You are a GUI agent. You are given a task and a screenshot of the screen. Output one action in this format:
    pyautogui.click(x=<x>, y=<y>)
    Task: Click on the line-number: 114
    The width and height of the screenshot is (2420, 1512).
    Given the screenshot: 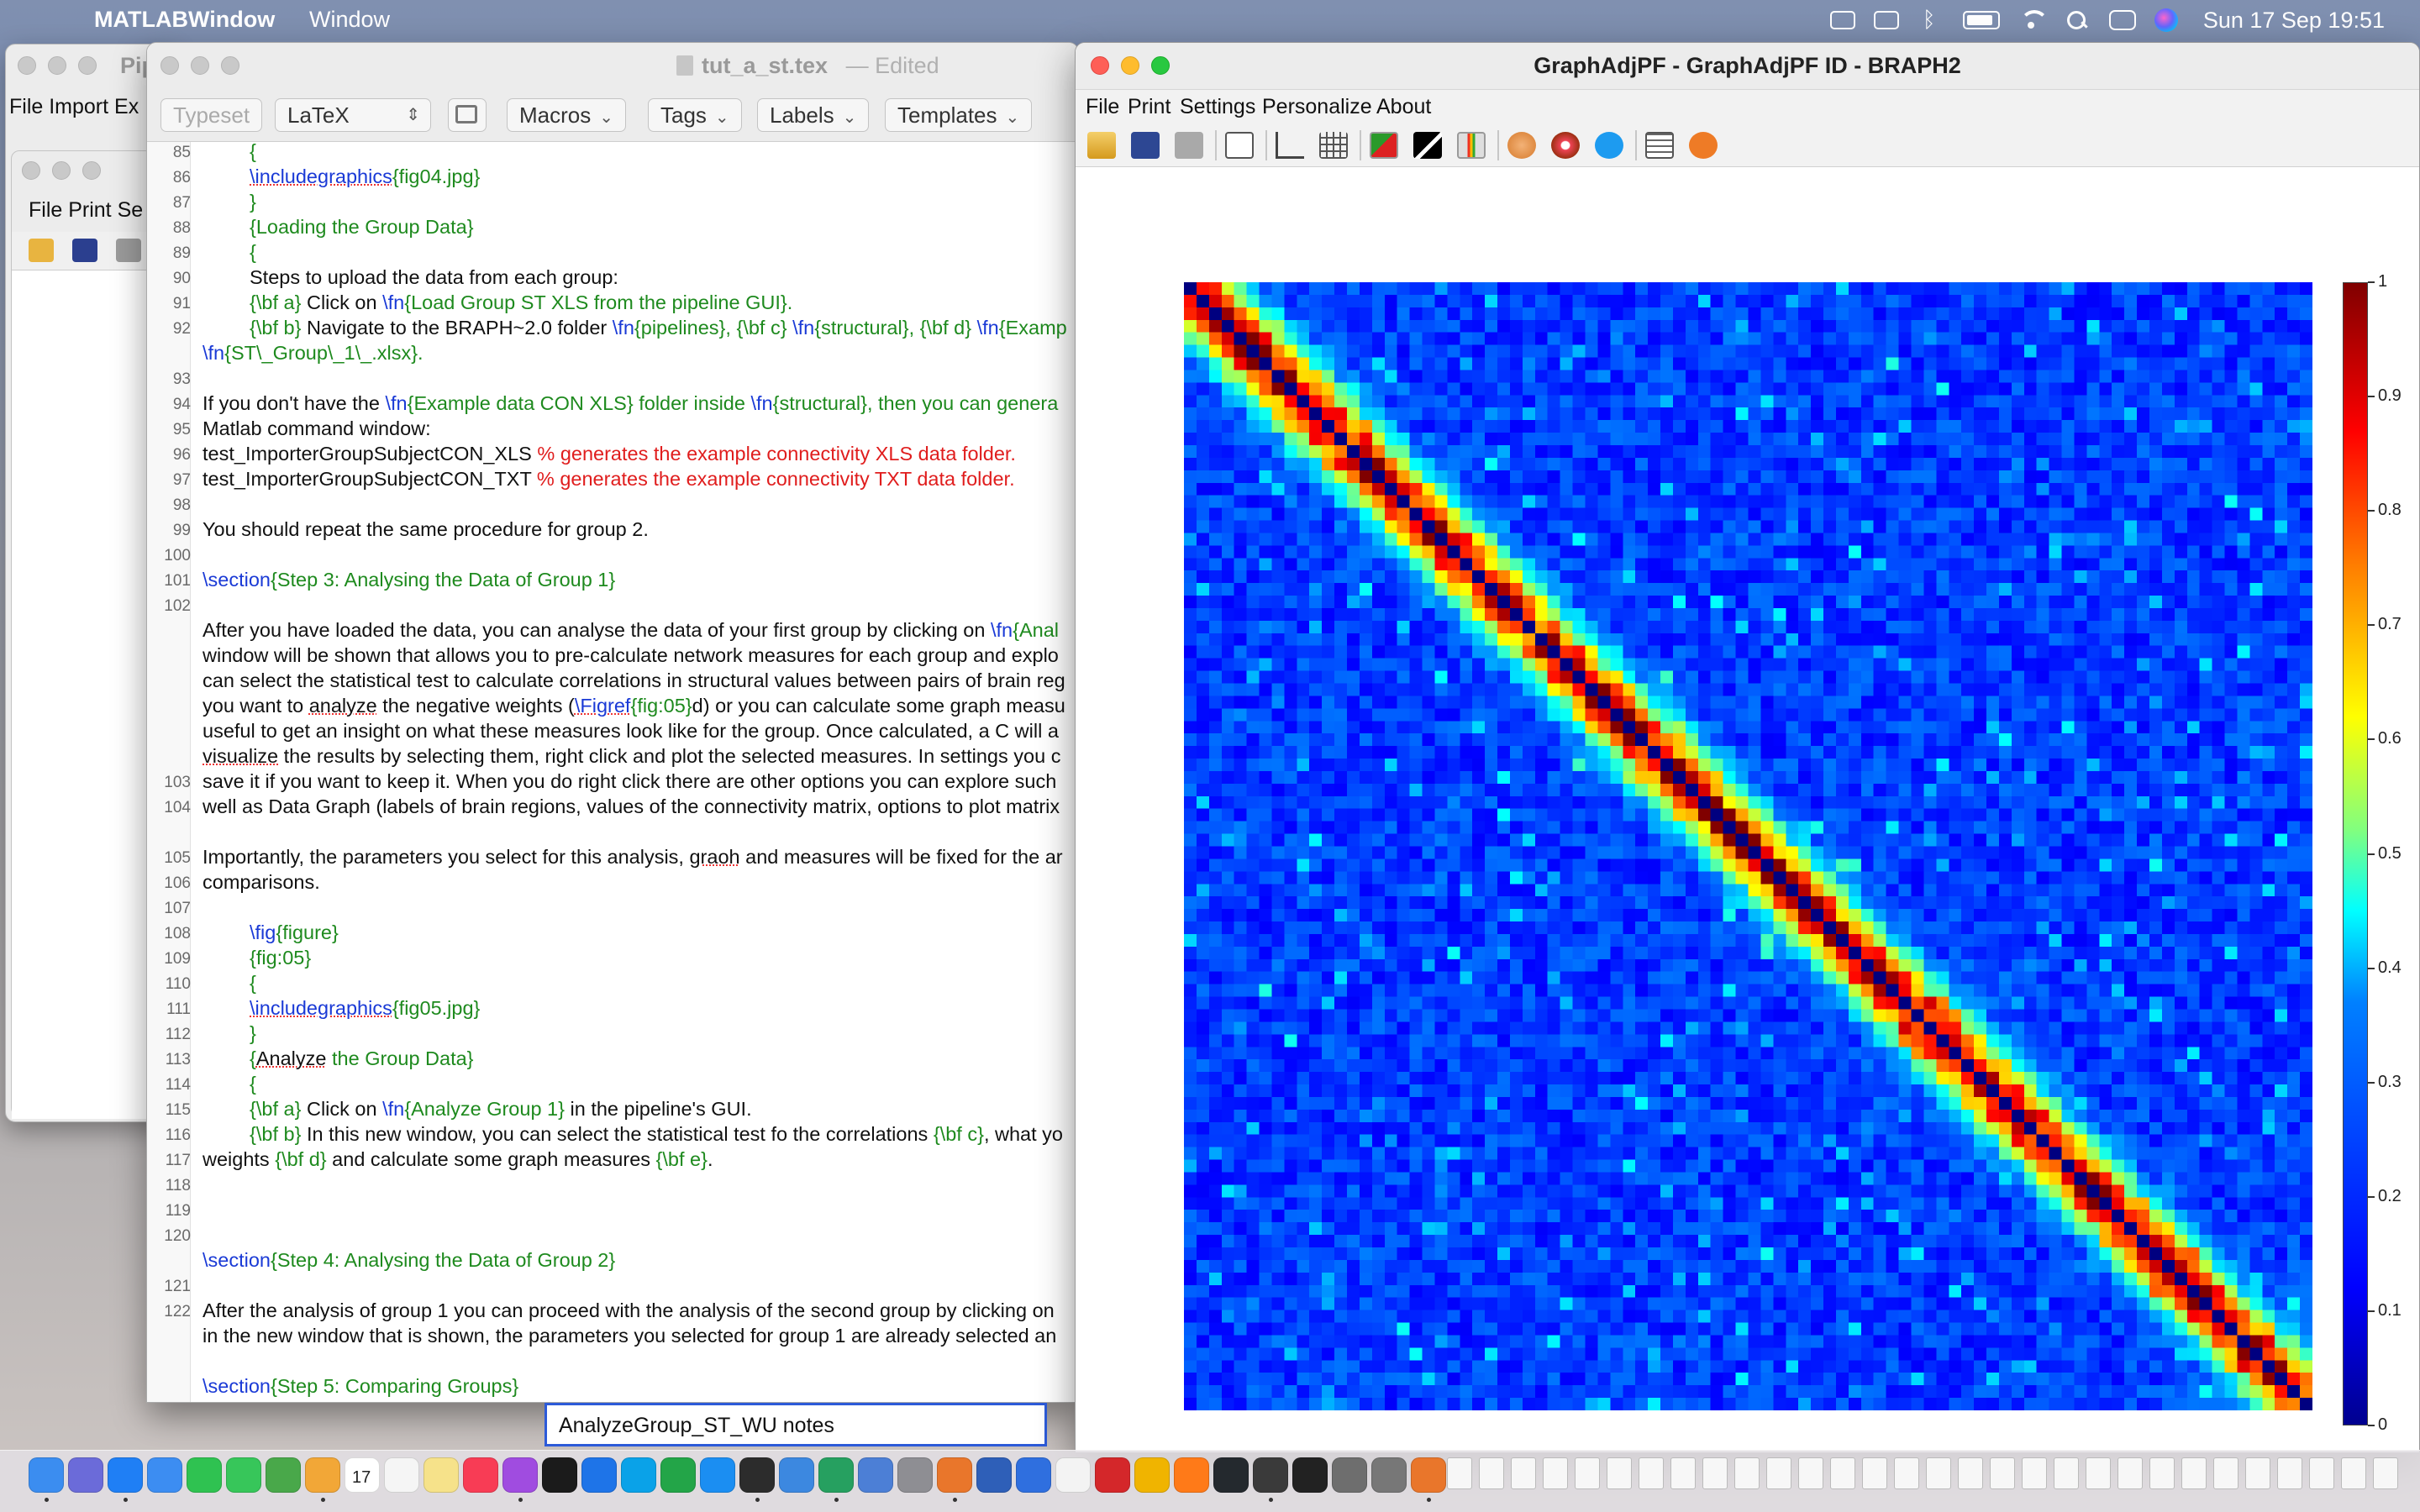 What is the action you would take?
    pyautogui.click(x=178, y=1085)
    